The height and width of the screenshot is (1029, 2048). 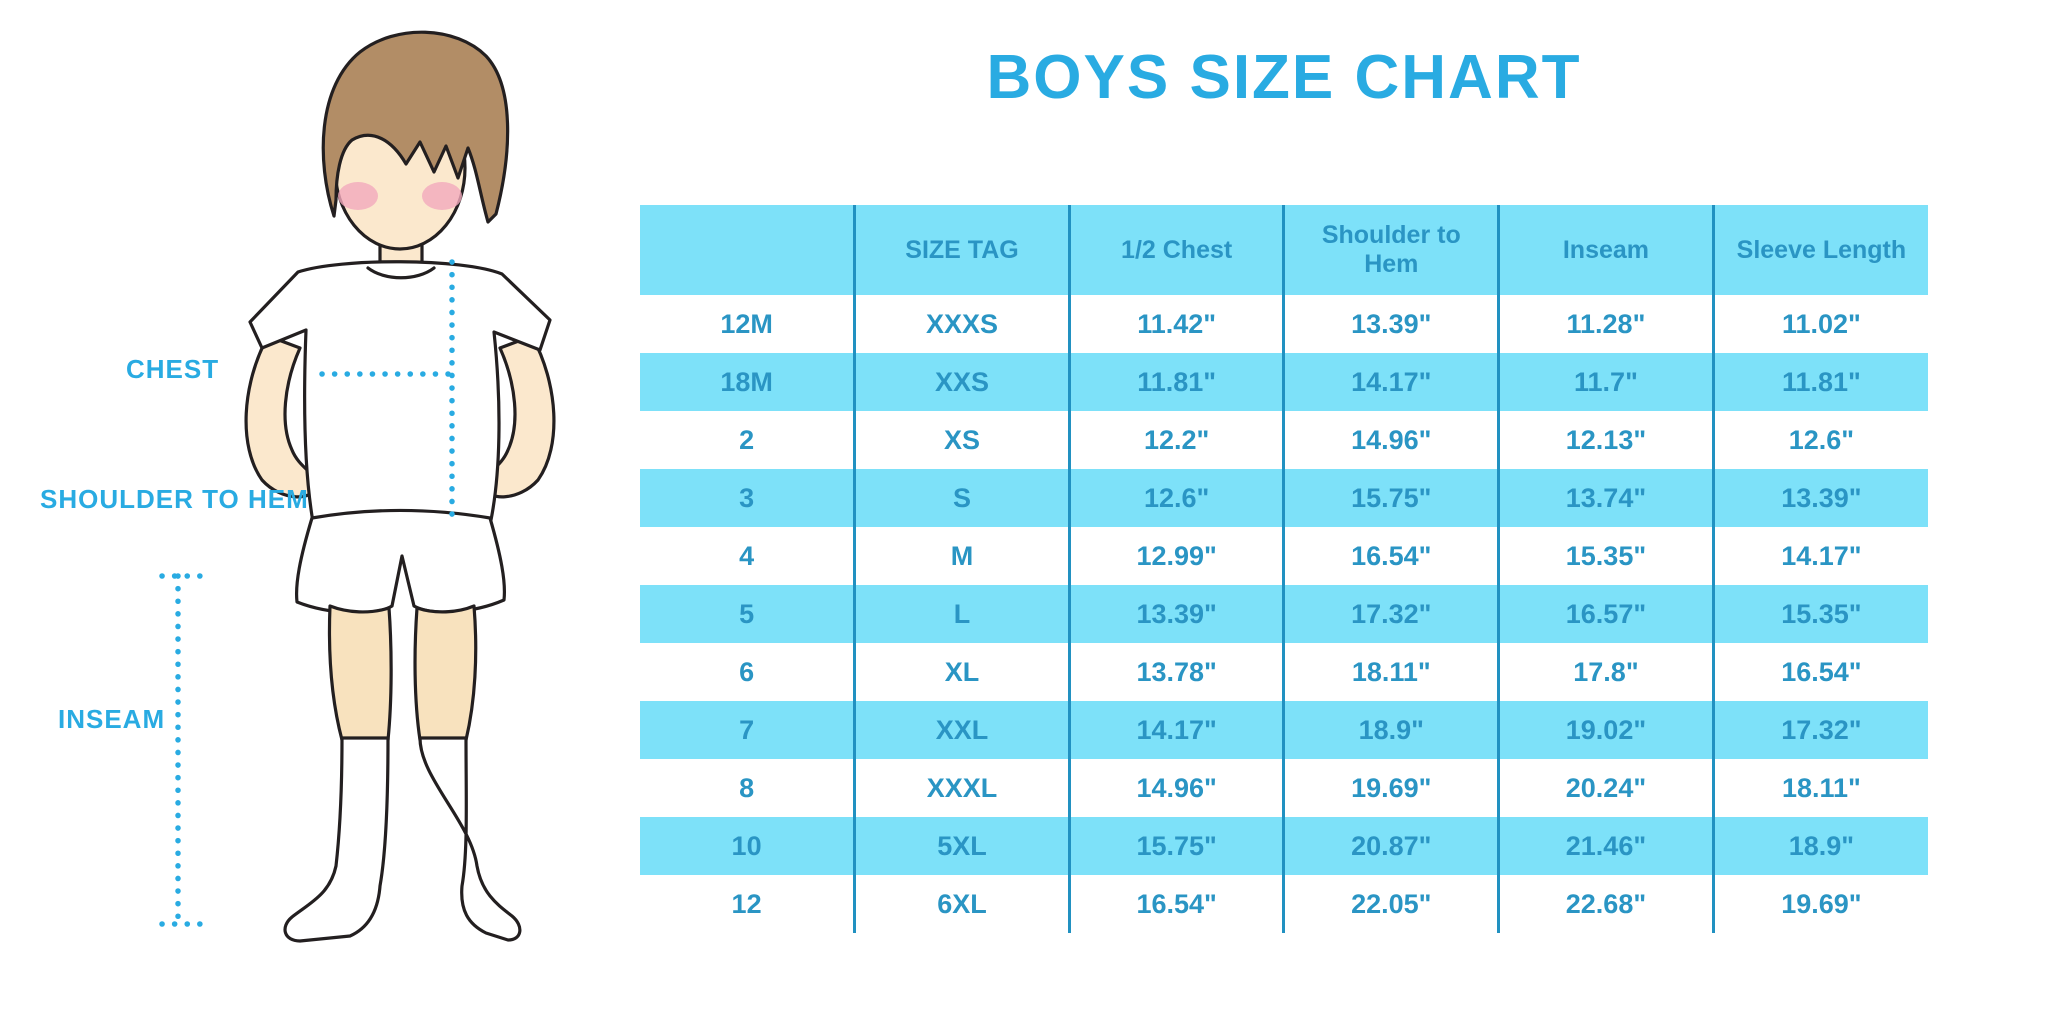 I want to click on table-cell: 17.8", so click(x=1605, y=672).